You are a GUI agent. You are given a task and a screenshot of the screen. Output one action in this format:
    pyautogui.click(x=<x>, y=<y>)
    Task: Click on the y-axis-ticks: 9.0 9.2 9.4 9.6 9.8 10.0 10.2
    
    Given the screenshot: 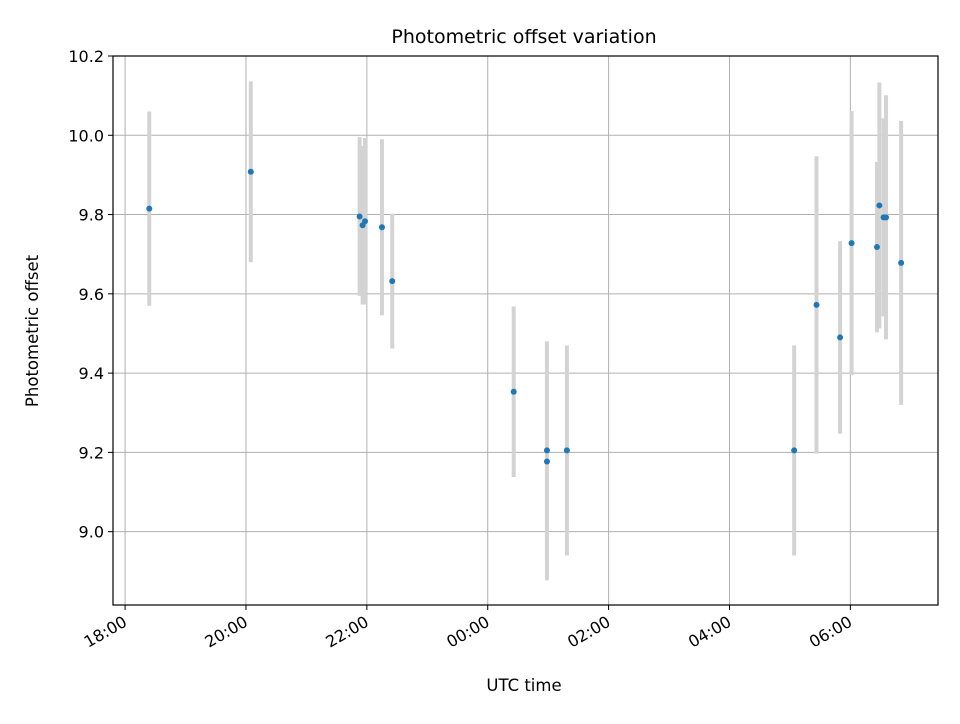 What is the action you would take?
    pyautogui.click(x=90, y=294)
    